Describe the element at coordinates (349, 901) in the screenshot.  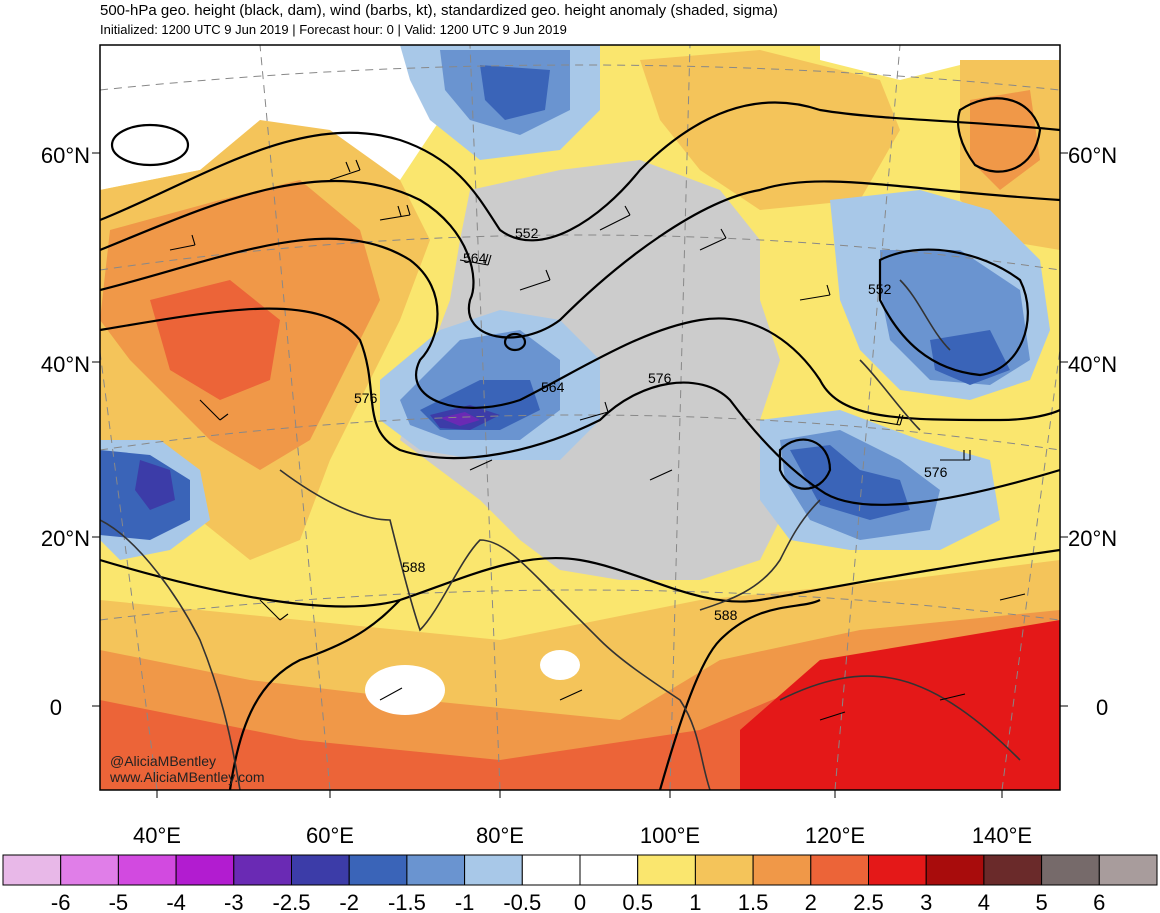
I see `colorbar-tick-label: -2` at that location.